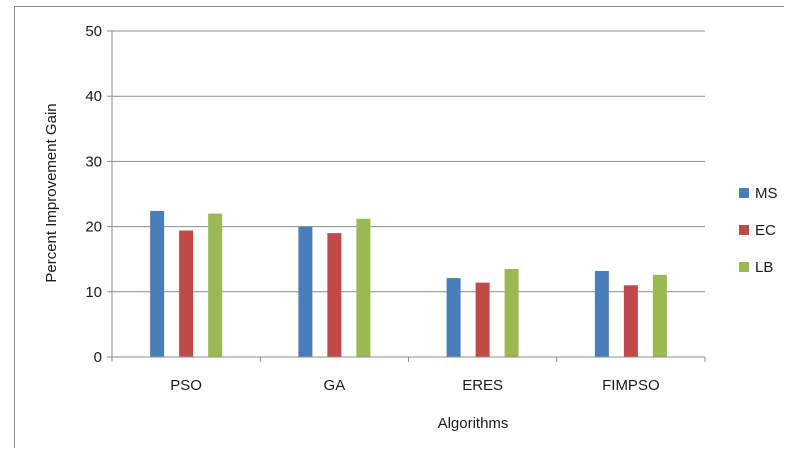 The width and height of the screenshot is (792, 452). What do you see at coordinates (744, 193) in the screenshot?
I see `legend-swatch-ms` at bounding box center [744, 193].